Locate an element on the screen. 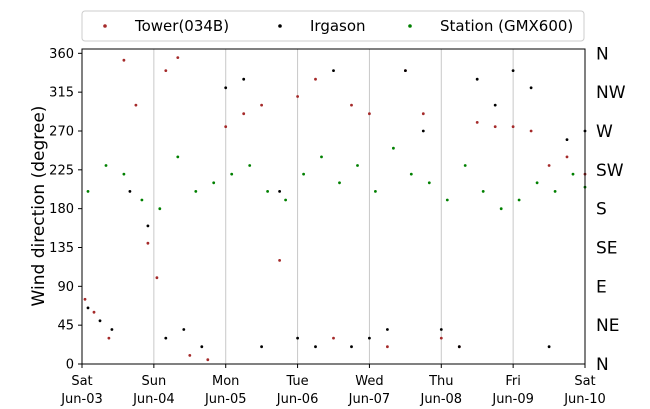 The width and height of the screenshot is (650, 409). y-tick-label: 90 is located at coordinates (65, 287).